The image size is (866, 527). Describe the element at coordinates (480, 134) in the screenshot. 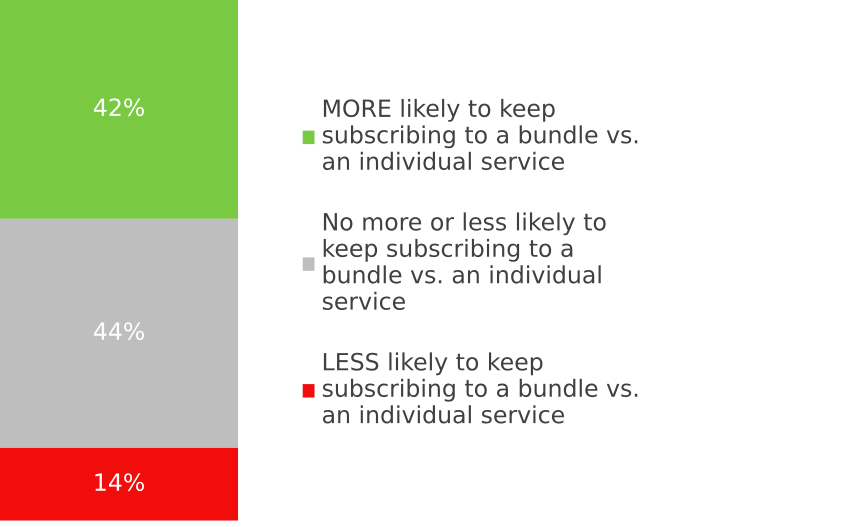

I see `legend-label: MORE likely to keep subscribing to a bundle vs. an individual service` at that location.